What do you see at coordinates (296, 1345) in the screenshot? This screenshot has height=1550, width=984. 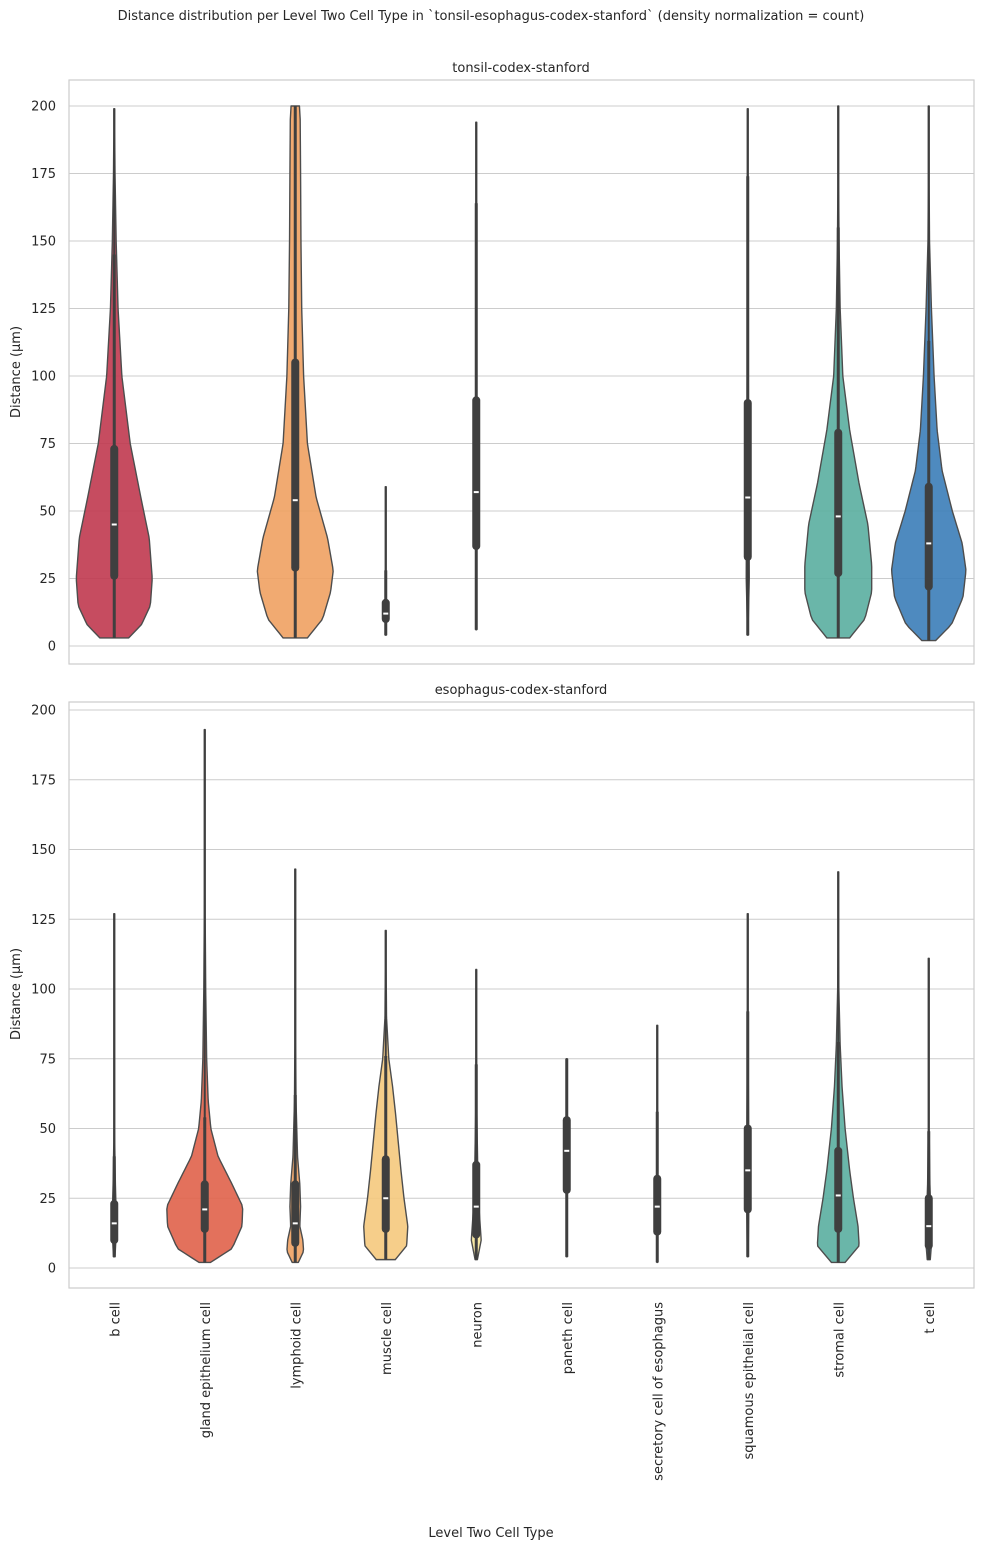 I see `x-tick-label: lymphoid cell` at bounding box center [296, 1345].